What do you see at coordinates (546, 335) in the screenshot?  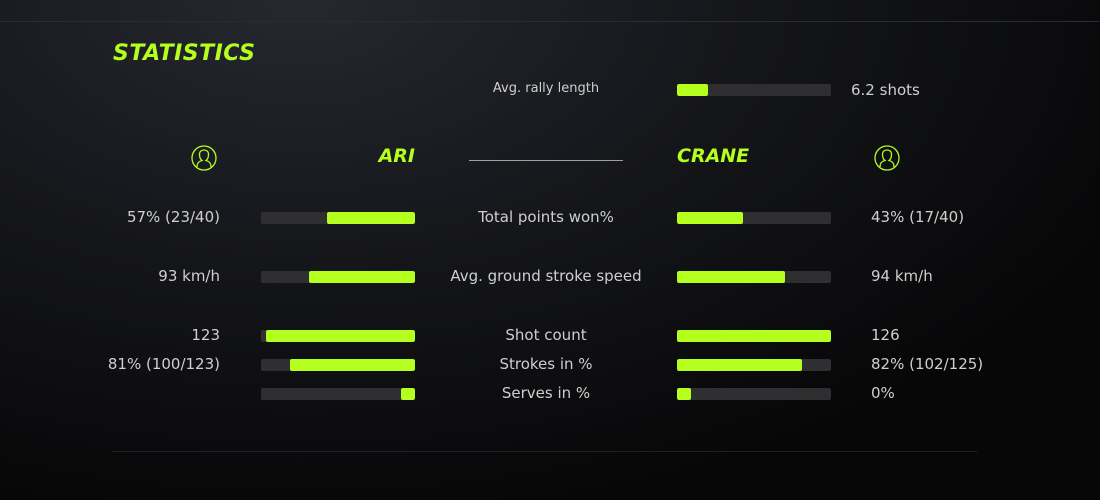 I see `stat-label: Shot count` at bounding box center [546, 335].